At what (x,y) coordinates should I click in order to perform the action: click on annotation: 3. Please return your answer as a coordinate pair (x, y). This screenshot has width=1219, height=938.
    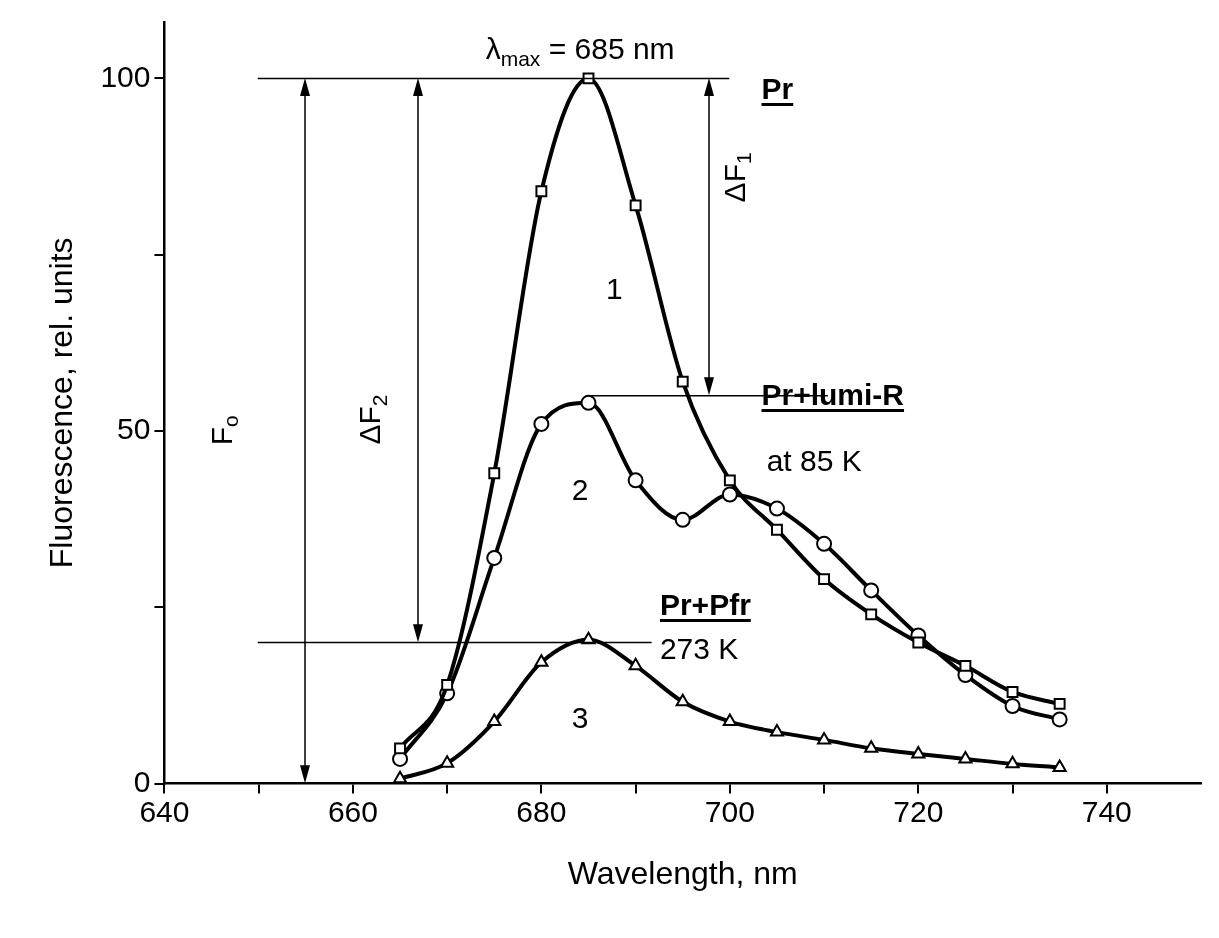
    Looking at the image, I should click on (580, 717).